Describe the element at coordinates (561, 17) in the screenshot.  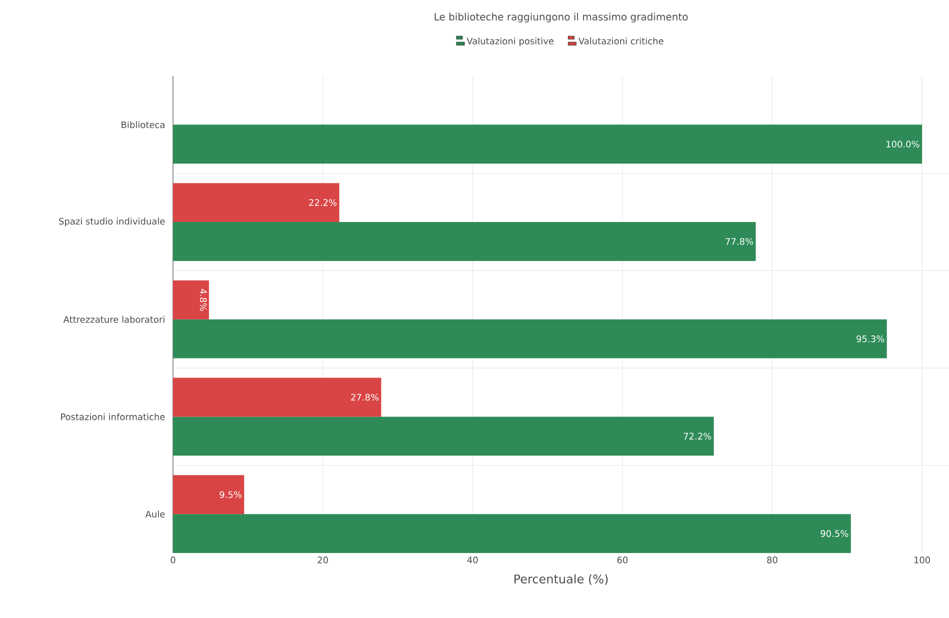
I see `chart-title: Le biblioteche raggiungono il massimo gradimento` at that location.